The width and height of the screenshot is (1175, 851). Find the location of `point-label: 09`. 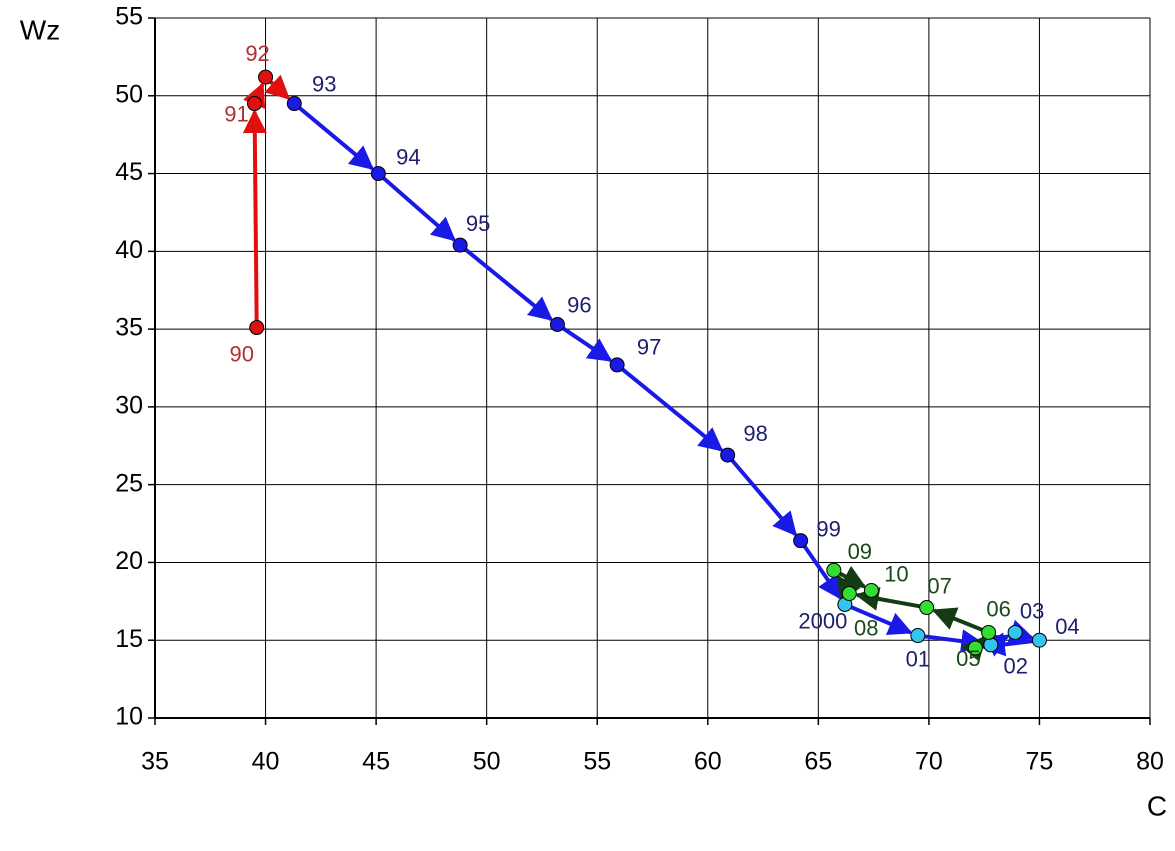

point-label: 09 is located at coordinates (860, 551).